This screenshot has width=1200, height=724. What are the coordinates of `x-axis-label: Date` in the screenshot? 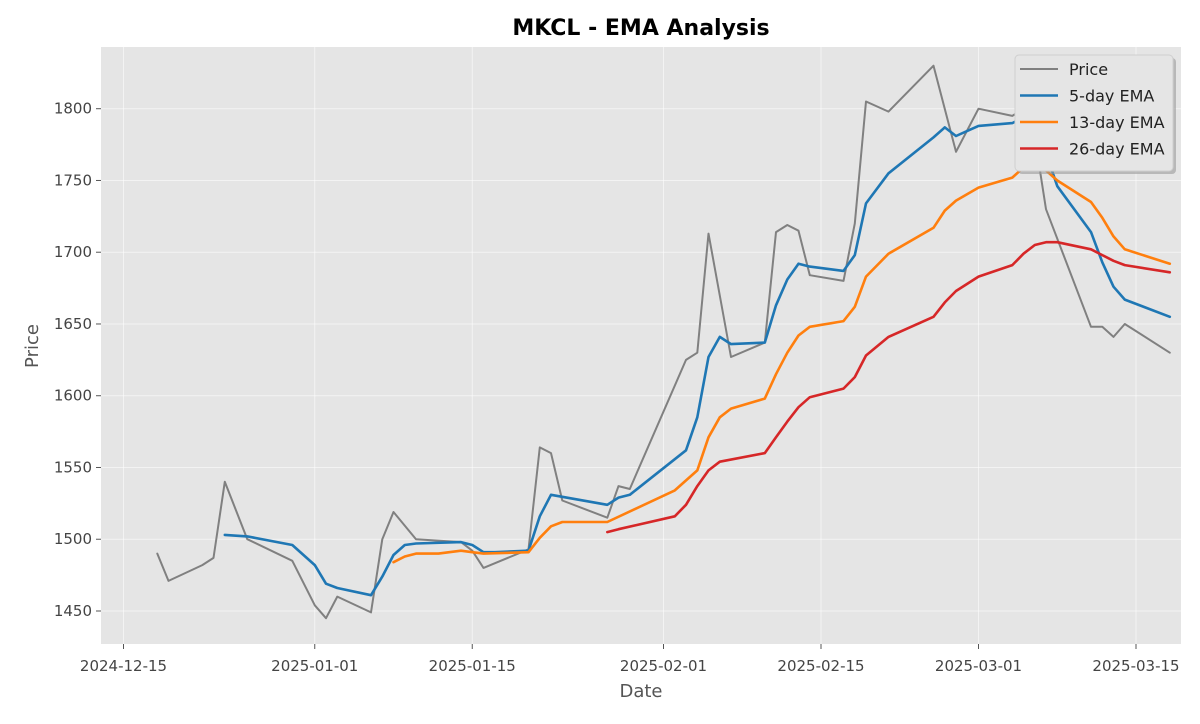 It's located at (640, 691).